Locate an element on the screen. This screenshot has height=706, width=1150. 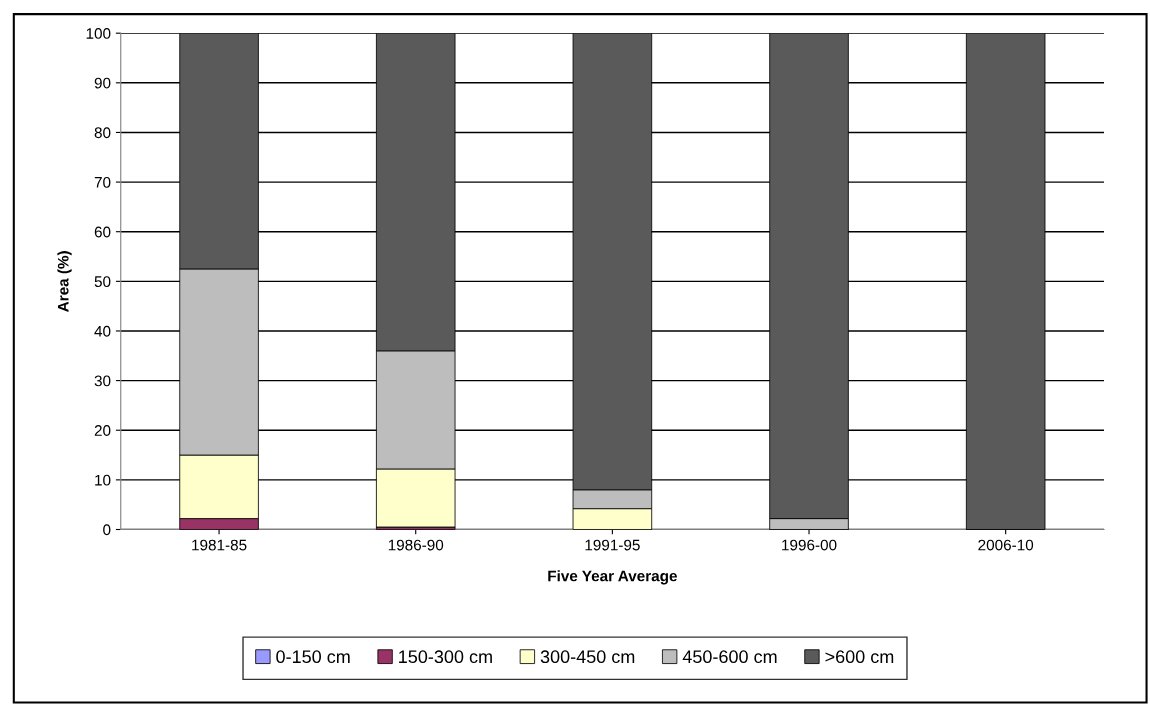
y-tick-label: 40 is located at coordinates (102, 331).